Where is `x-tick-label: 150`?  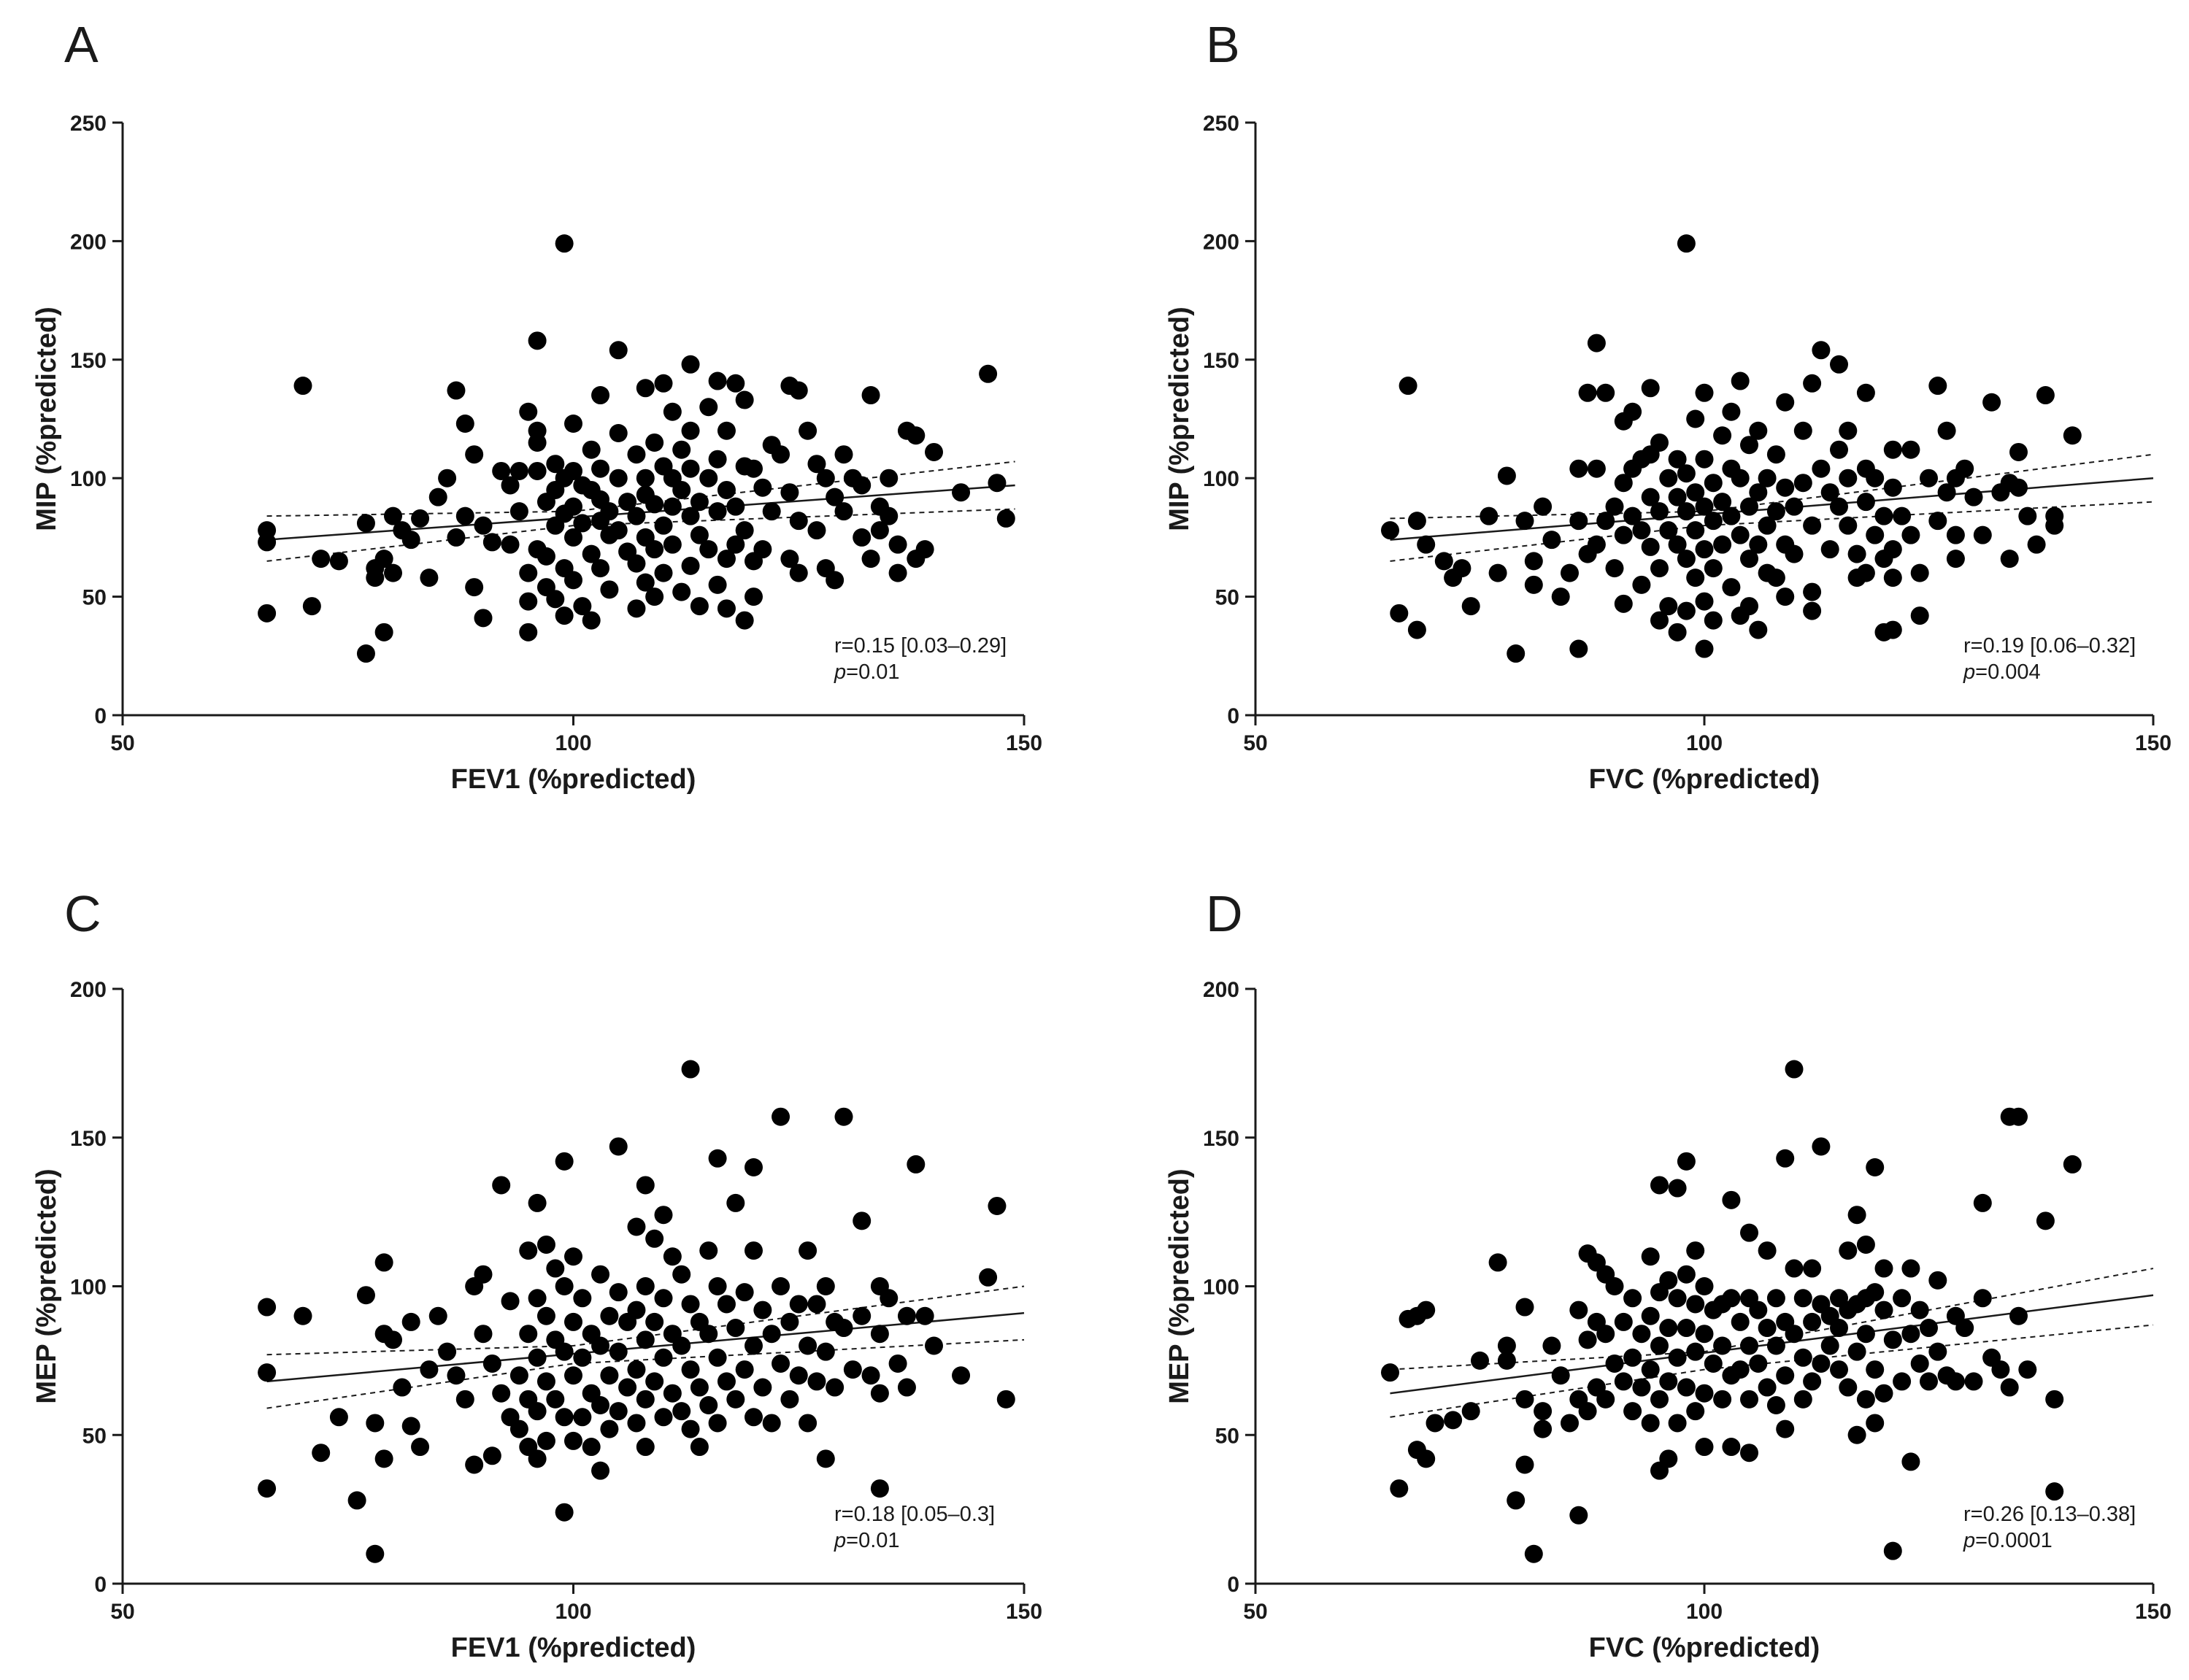 x-tick-label: 150 is located at coordinates (2153, 1612).